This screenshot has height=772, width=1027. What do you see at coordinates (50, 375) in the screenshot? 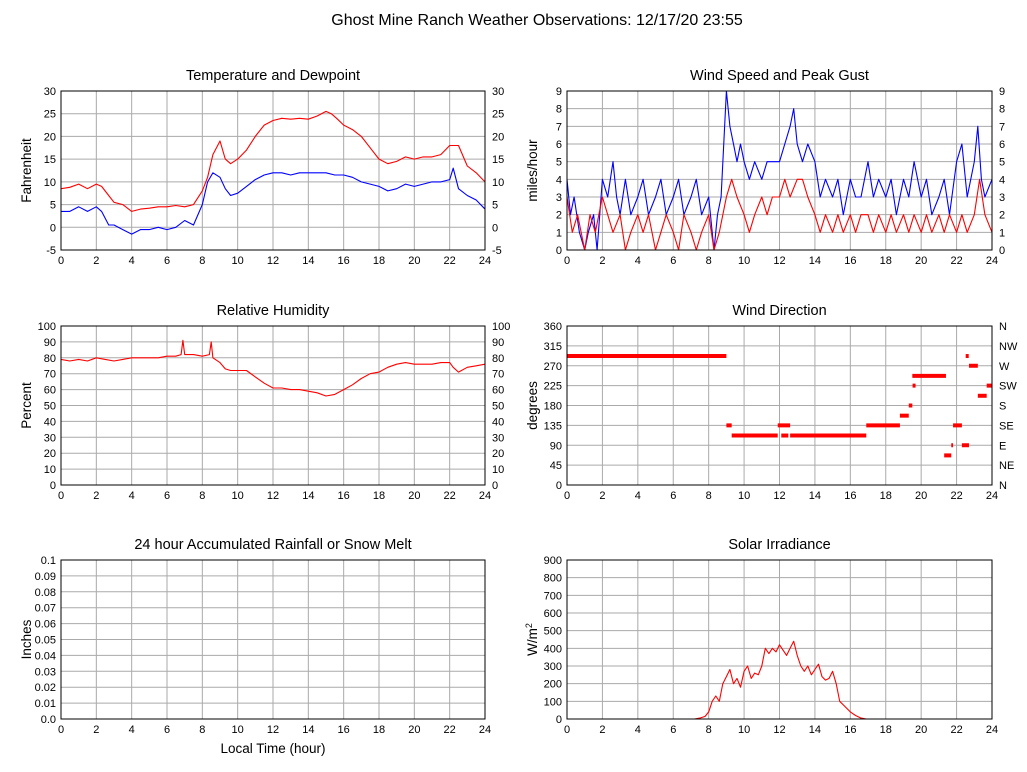
I see `rh-ytick-label: 70` at bounding box center [50, 375].